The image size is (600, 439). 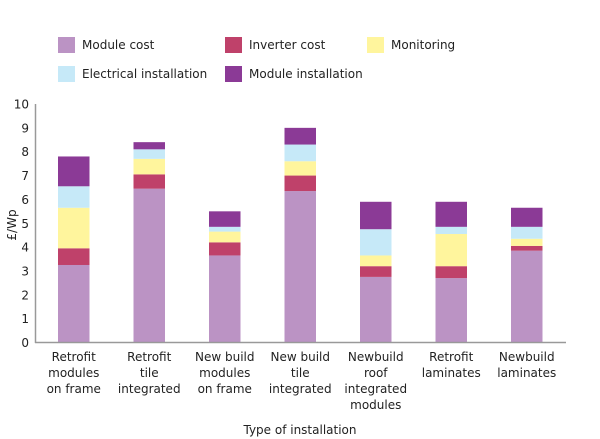 I want to click on x-tick-label: Retrofit laminates, so click(x=451, y=365).